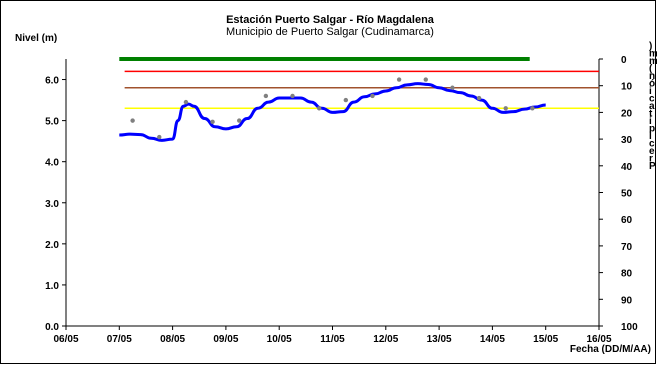  I want to click on chart-title: Estación Puerto Salgar - Río Magdalena, so click(330, 20).